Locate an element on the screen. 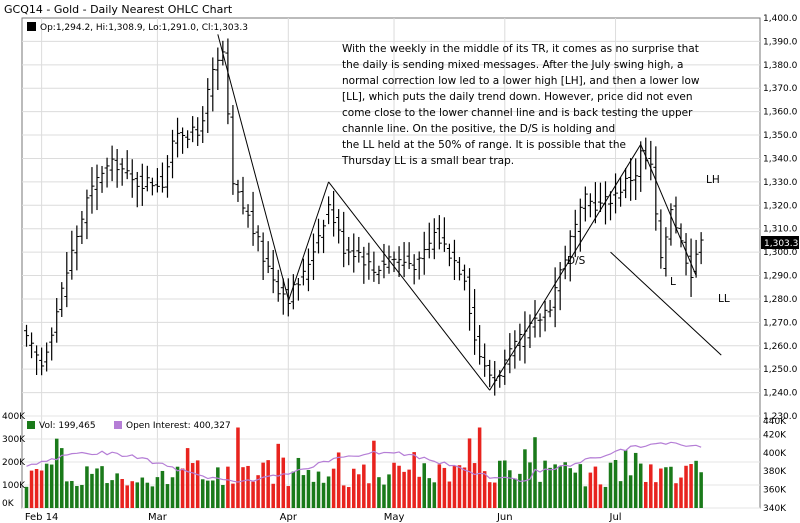 The height and width of the screenshot is (523, 800). price-tick-label: 1,380.0 is located at coordinates (780, 66).